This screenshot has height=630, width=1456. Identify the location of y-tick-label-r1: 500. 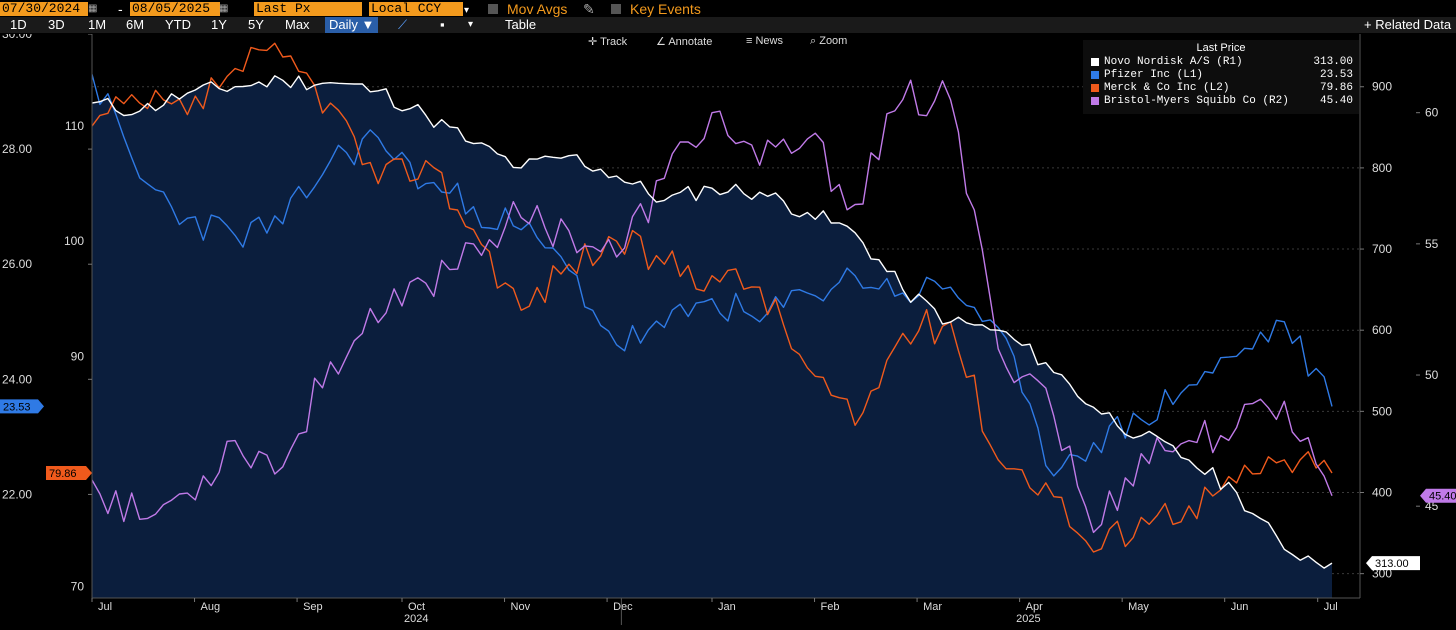
(1382, 411).